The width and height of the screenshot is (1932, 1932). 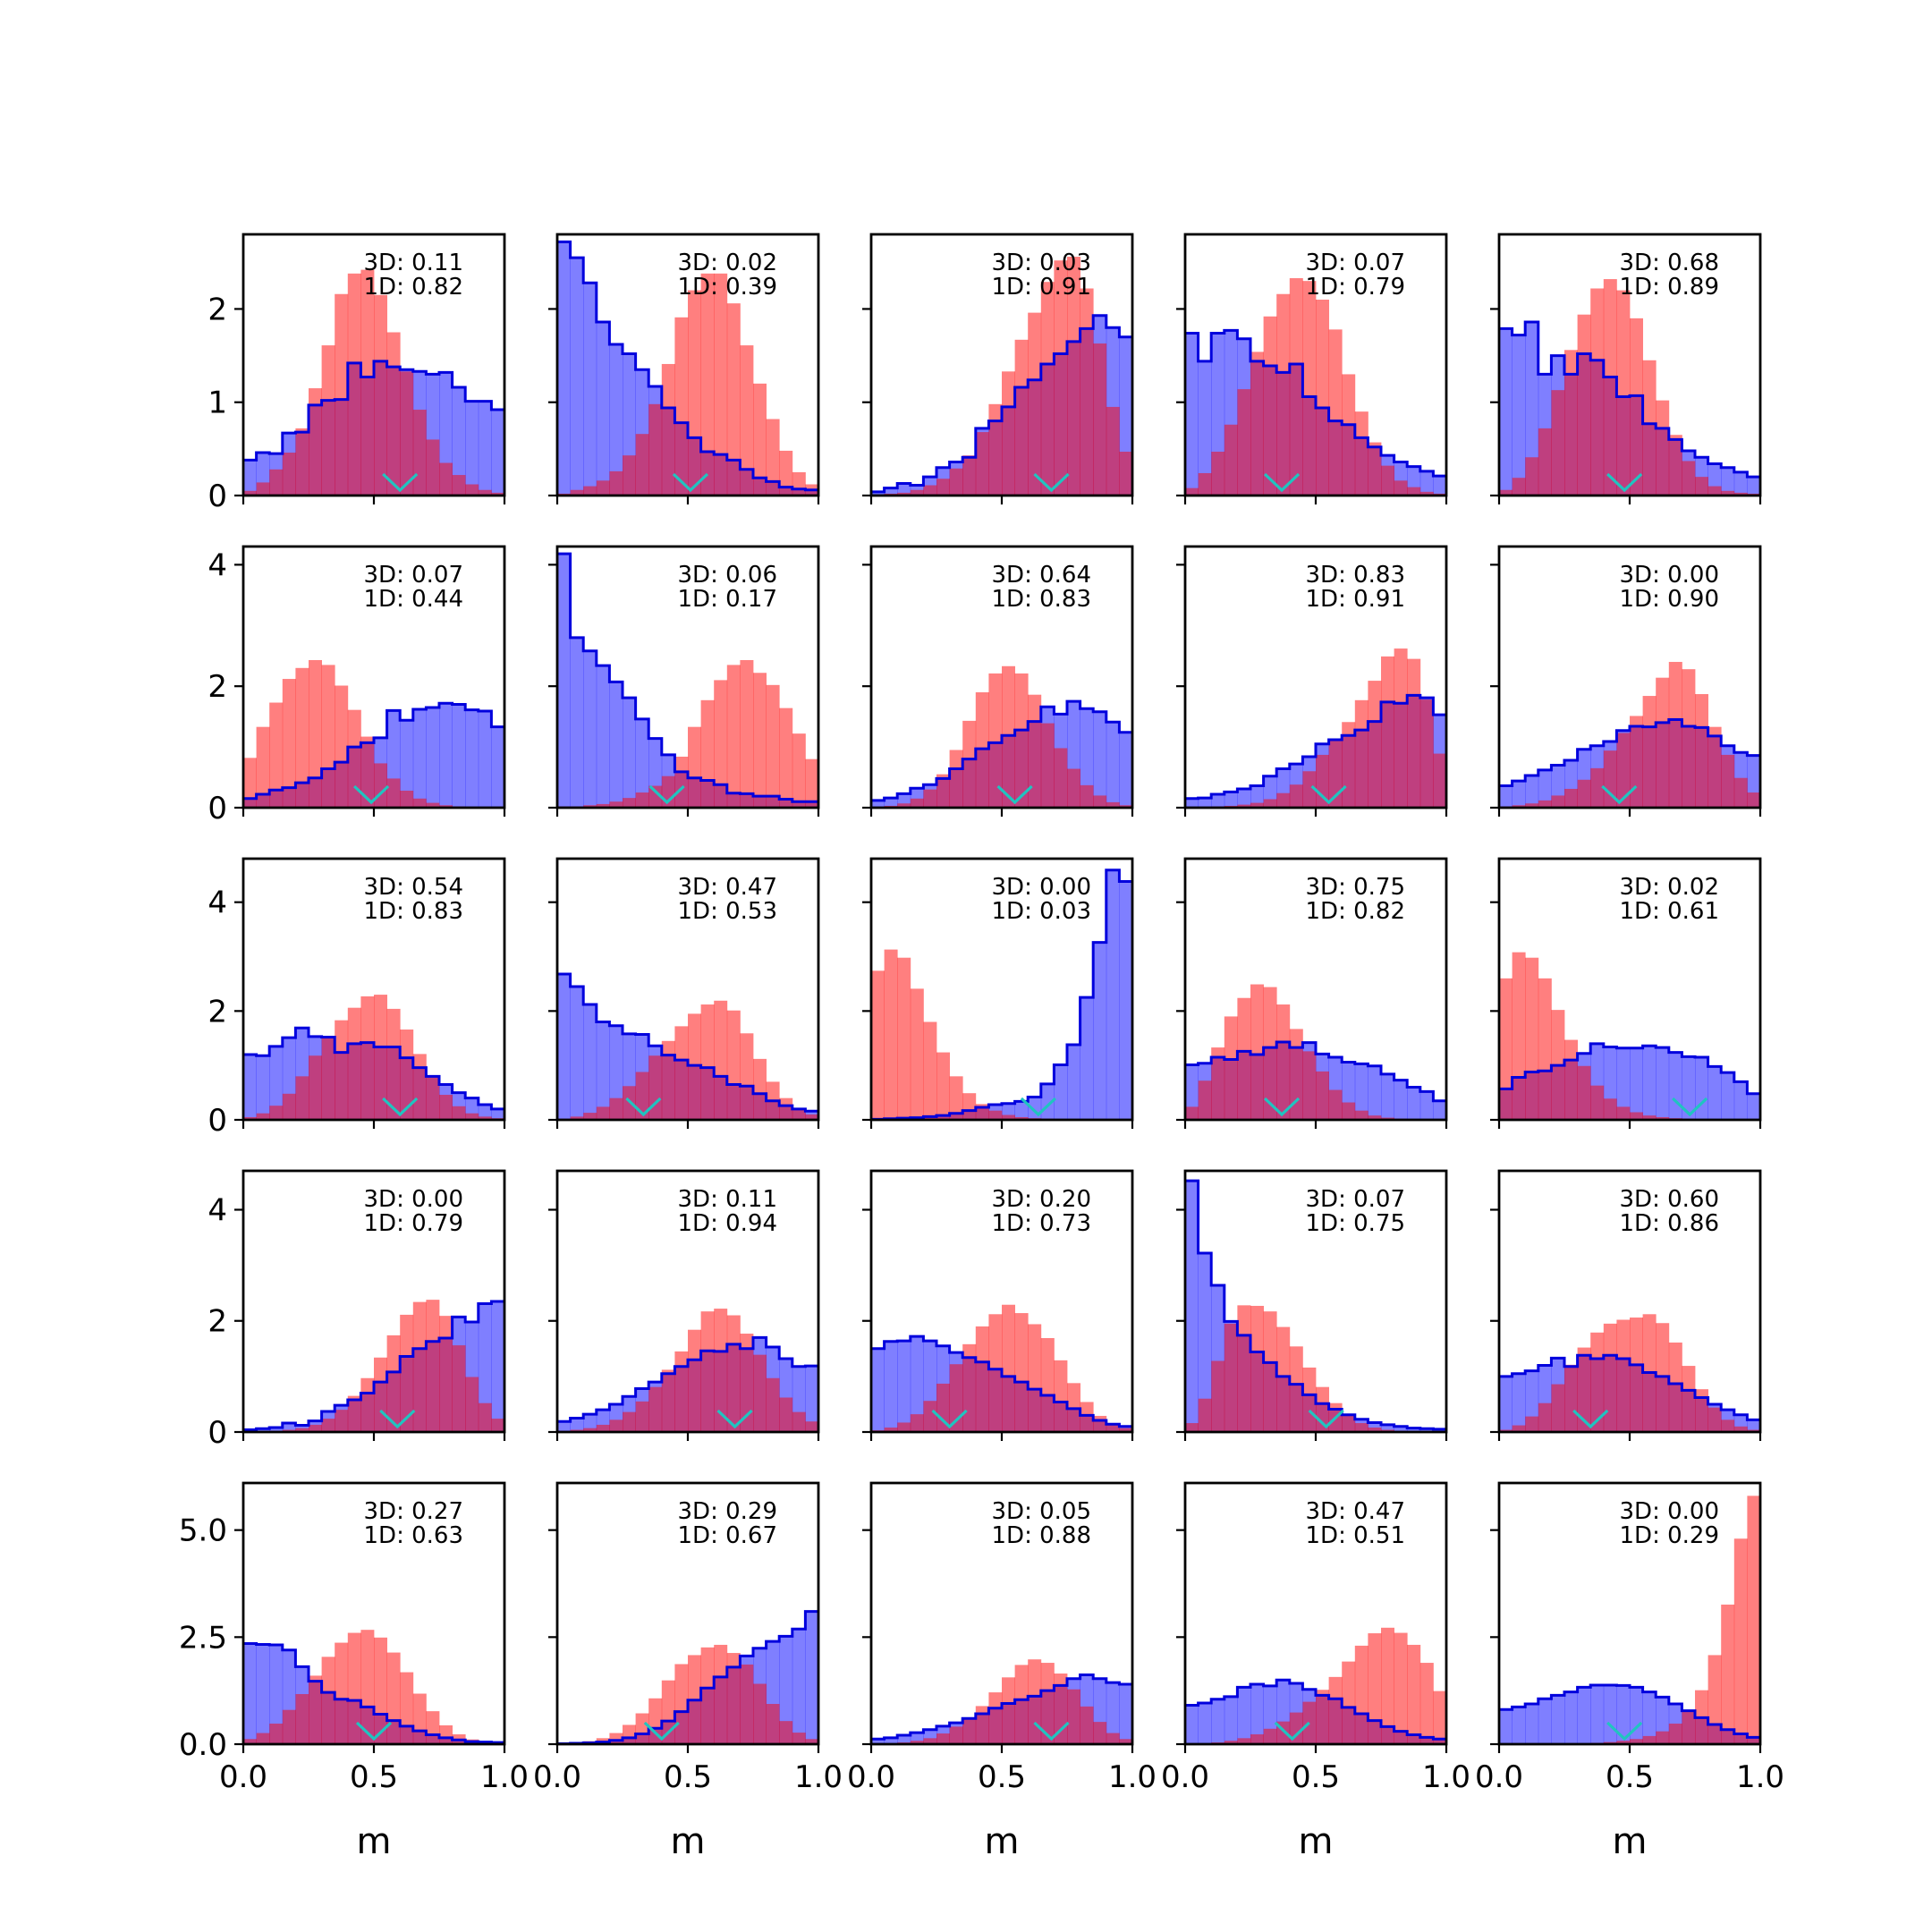 What do you see at coordinates (727, 287) in the screenshot?
I see `label-1d: 1D: 0.39` at bounding box center [727, 287].